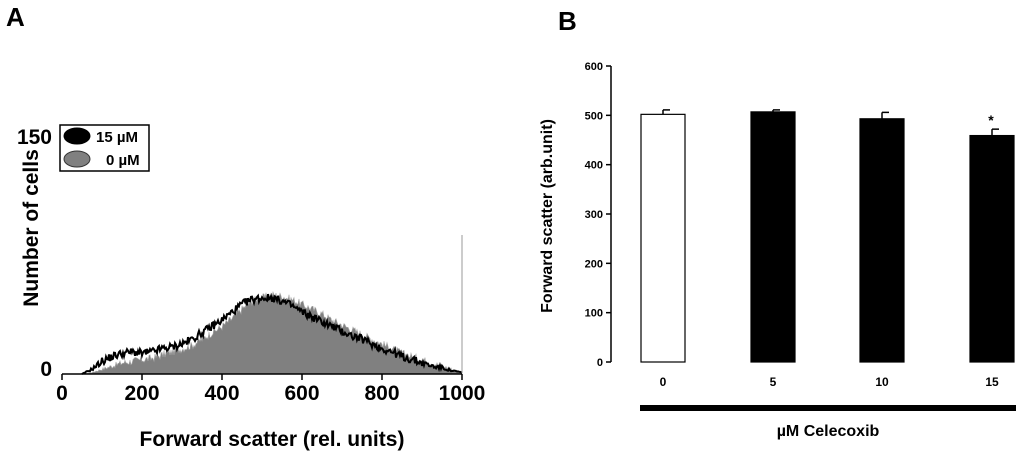  Describe the element at coordinates (77, 136) in the screenshot. I see `legend-swatch-15um` at that location.